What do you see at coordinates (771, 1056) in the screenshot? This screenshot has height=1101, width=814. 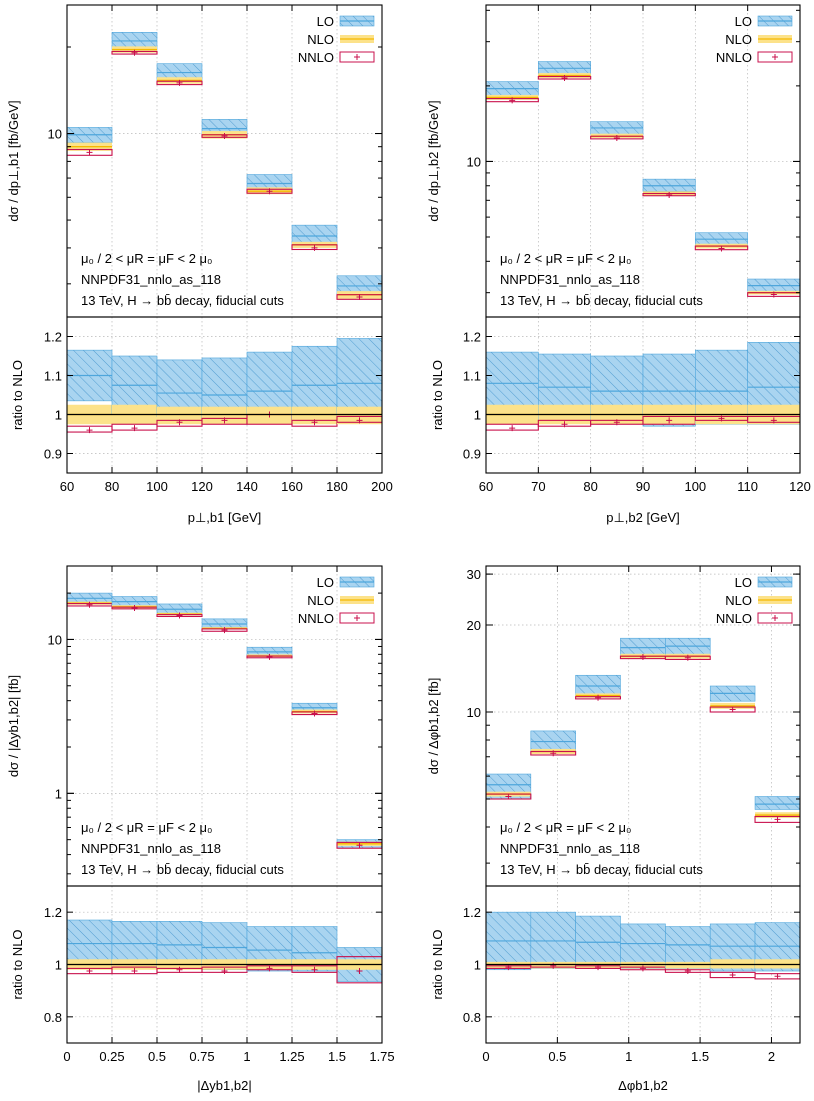 I see `x-tick-label: 2` at bounding box center [771, 1056].